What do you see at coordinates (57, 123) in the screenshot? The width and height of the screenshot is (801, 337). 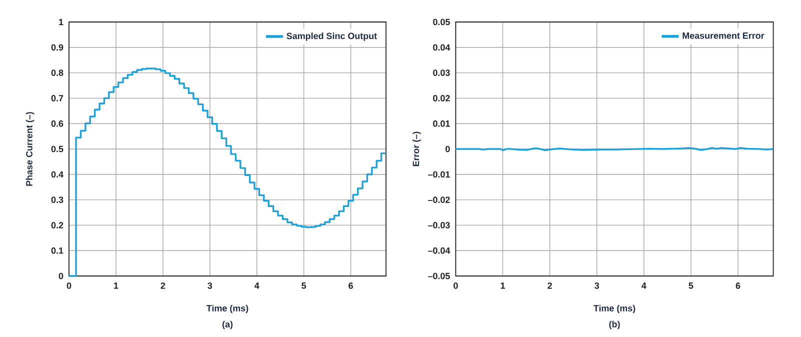 I see `y-tick-label: 0.6` at bounding box center [57, 123].